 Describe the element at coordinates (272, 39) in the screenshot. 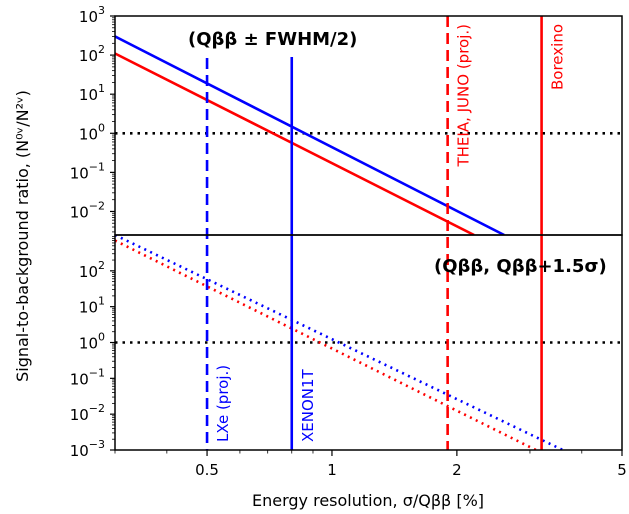

I see `top-panel-title: (Qββ ± FWHM/2)` at that location.